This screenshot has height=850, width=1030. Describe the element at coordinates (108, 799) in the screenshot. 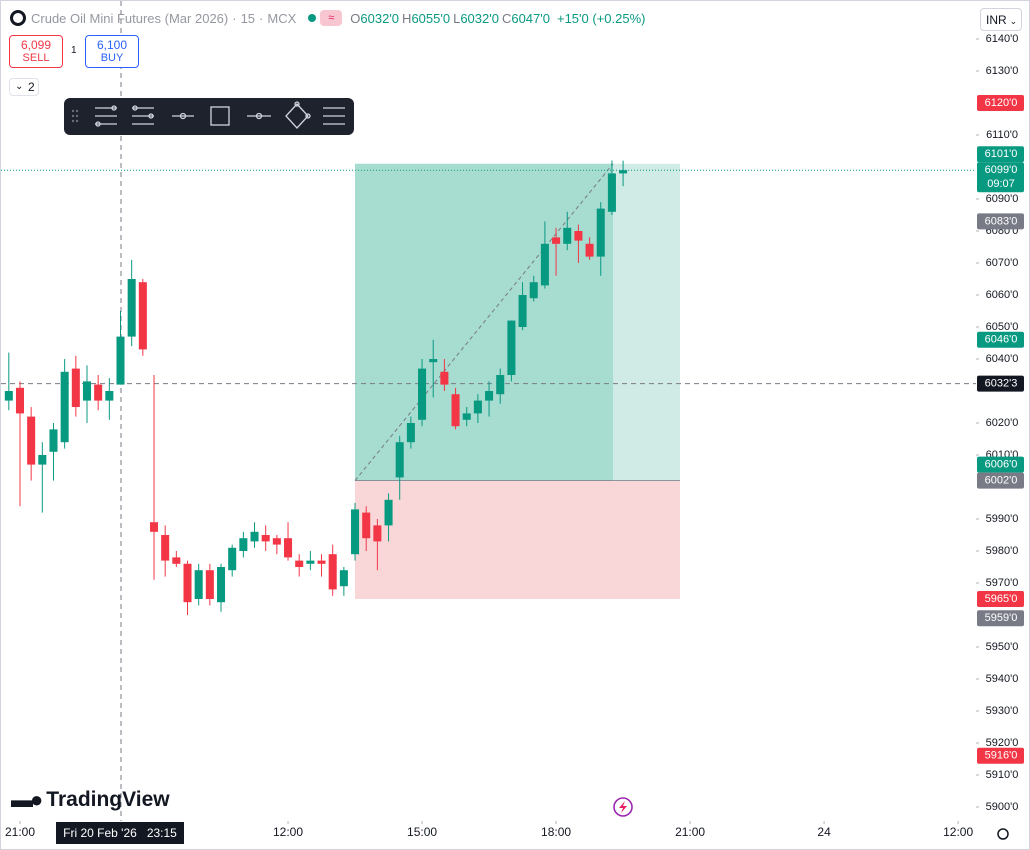

I see `brand-name: TradingView` at that location.